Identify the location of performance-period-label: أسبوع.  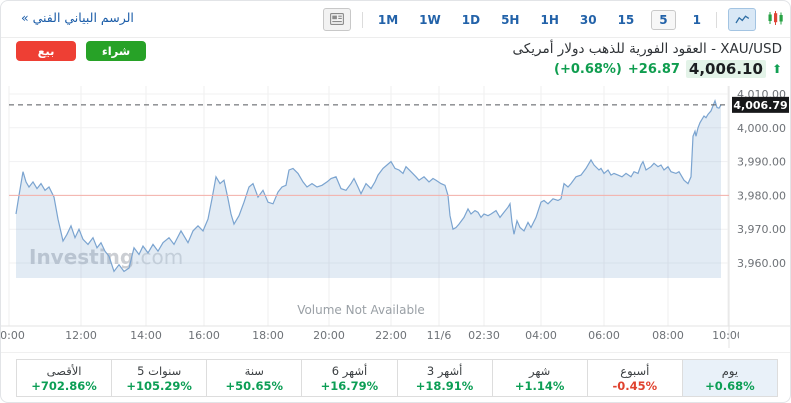
(635, 370).